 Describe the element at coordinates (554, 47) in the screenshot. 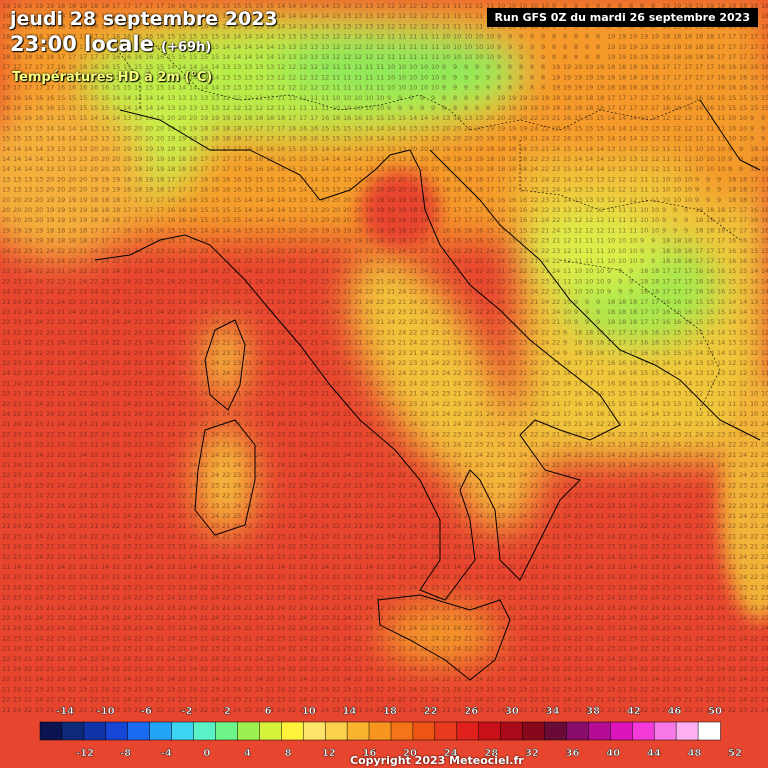

I see `grid-value: 8` at that location.